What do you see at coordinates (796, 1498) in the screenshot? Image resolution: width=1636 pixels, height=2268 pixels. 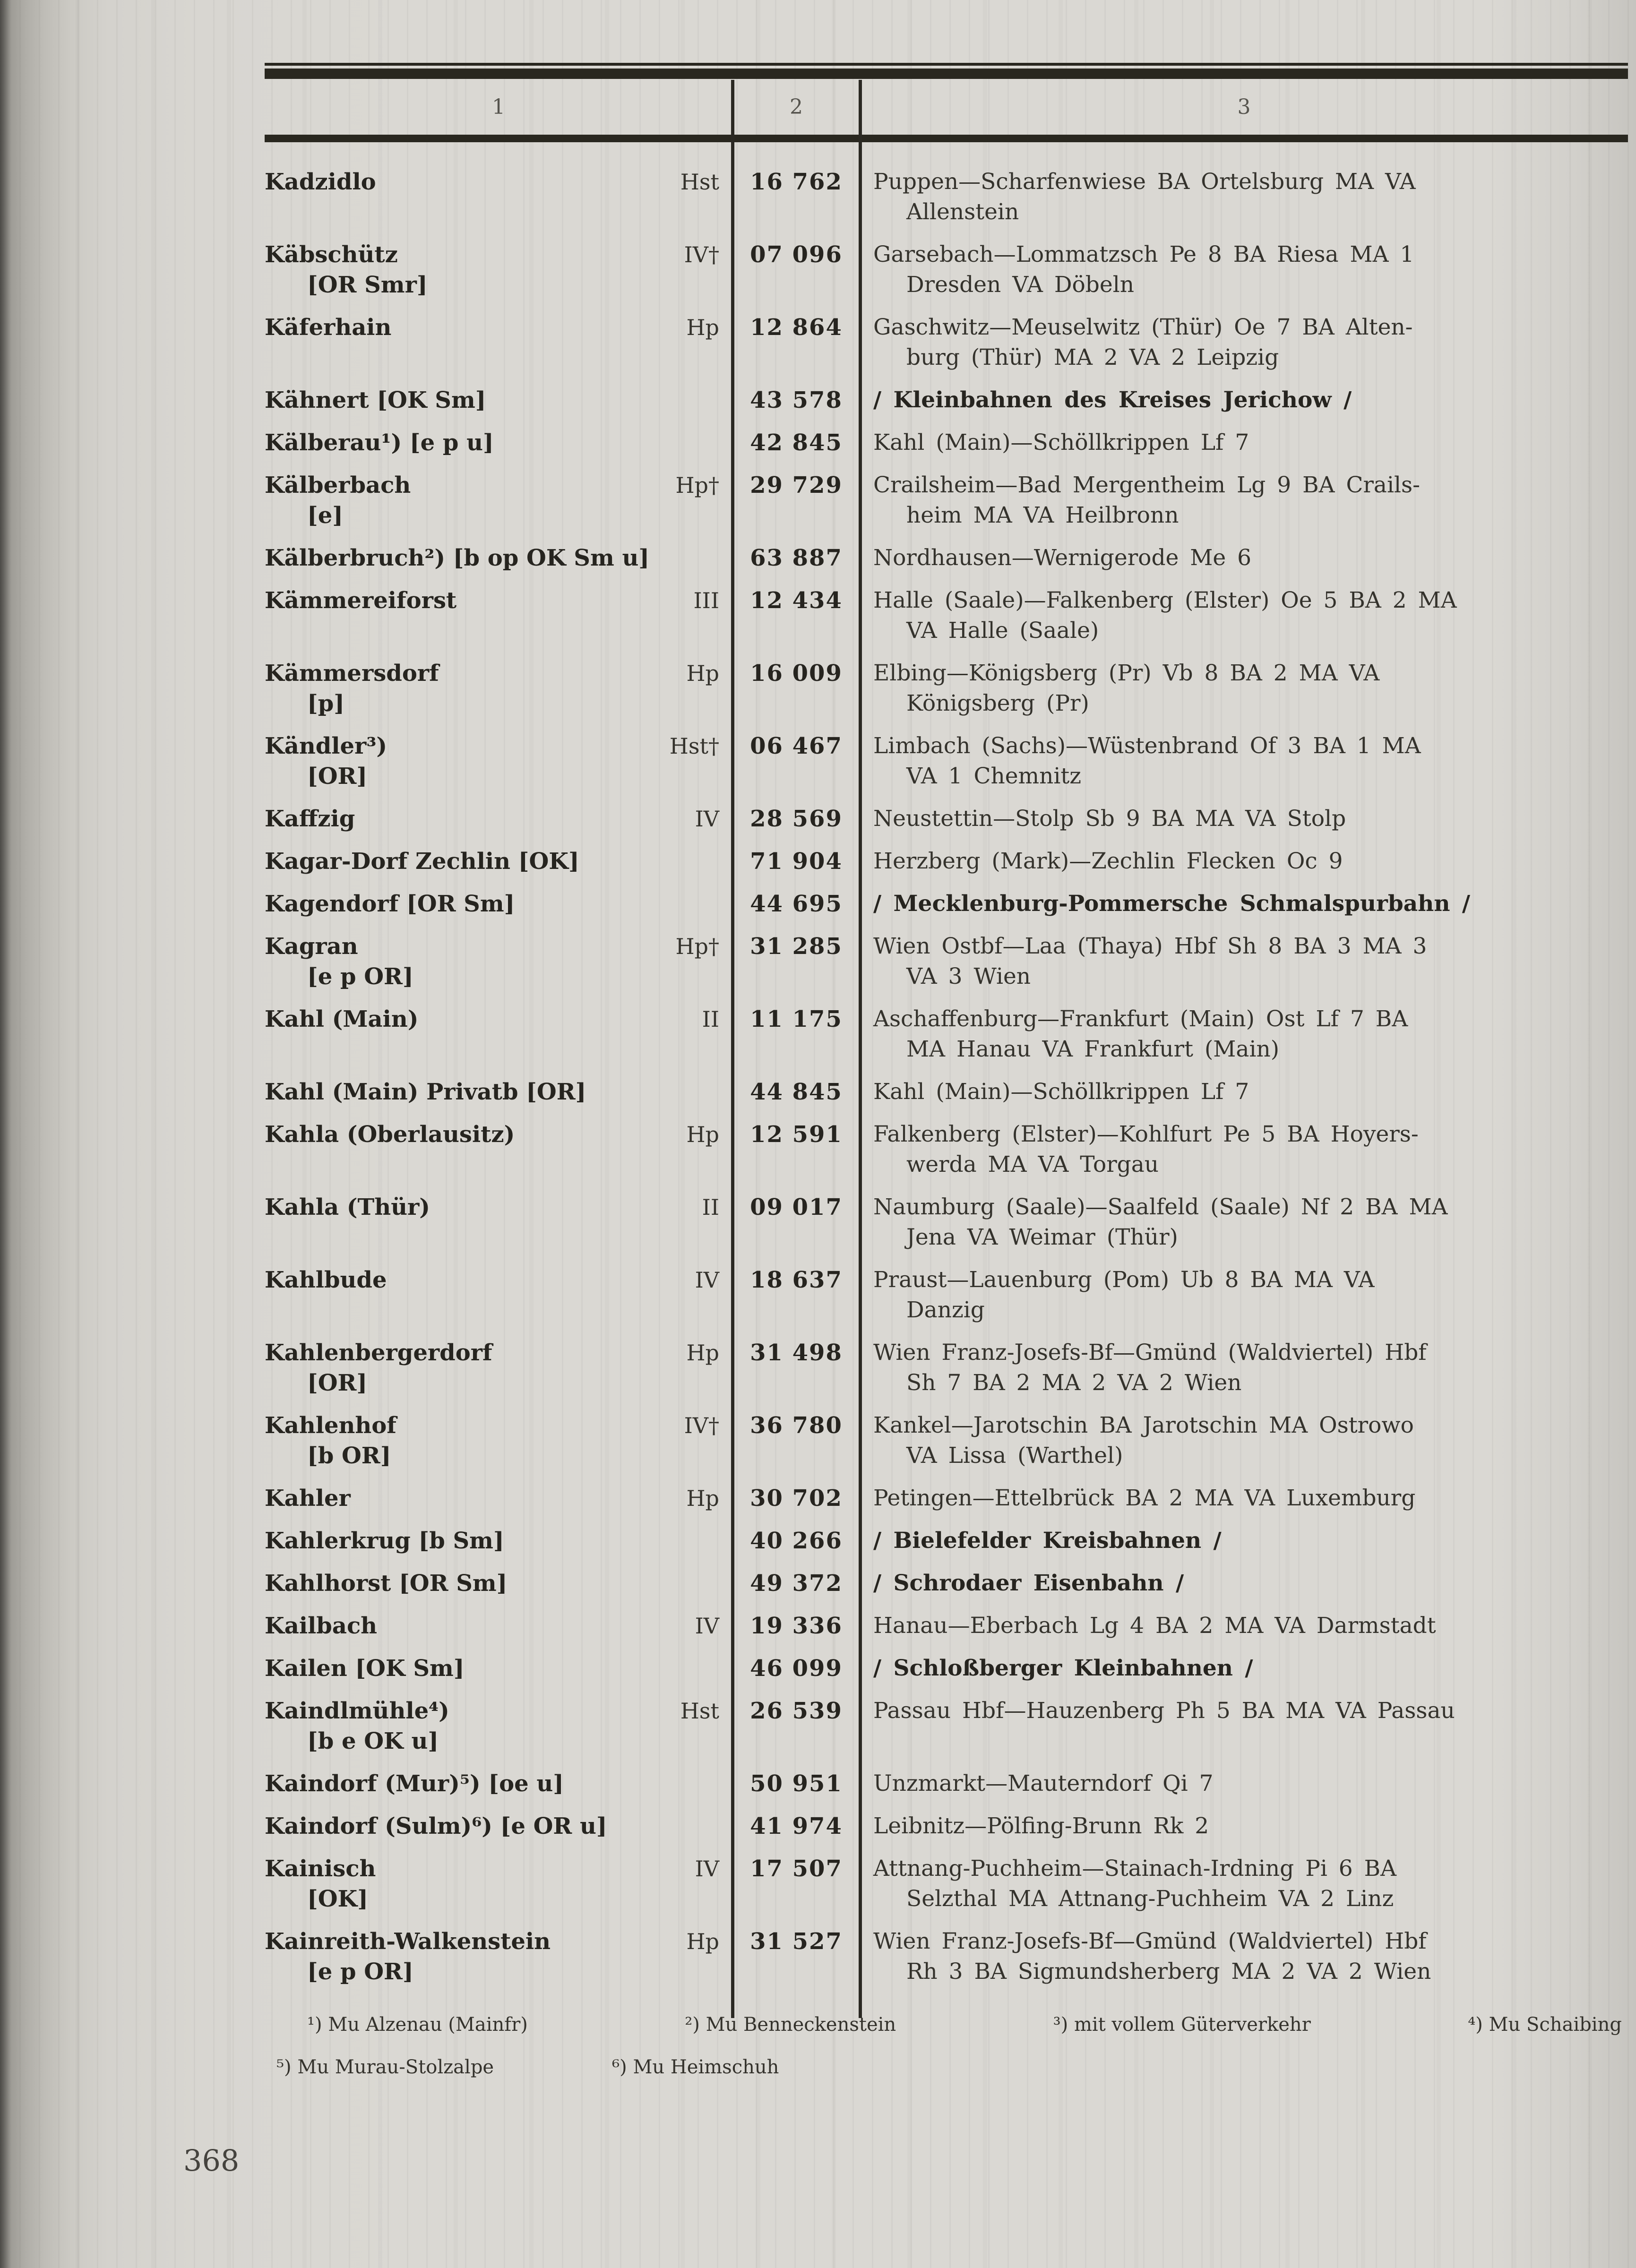 I see `station-number: 30 702` at bounding box center [796, 1498].